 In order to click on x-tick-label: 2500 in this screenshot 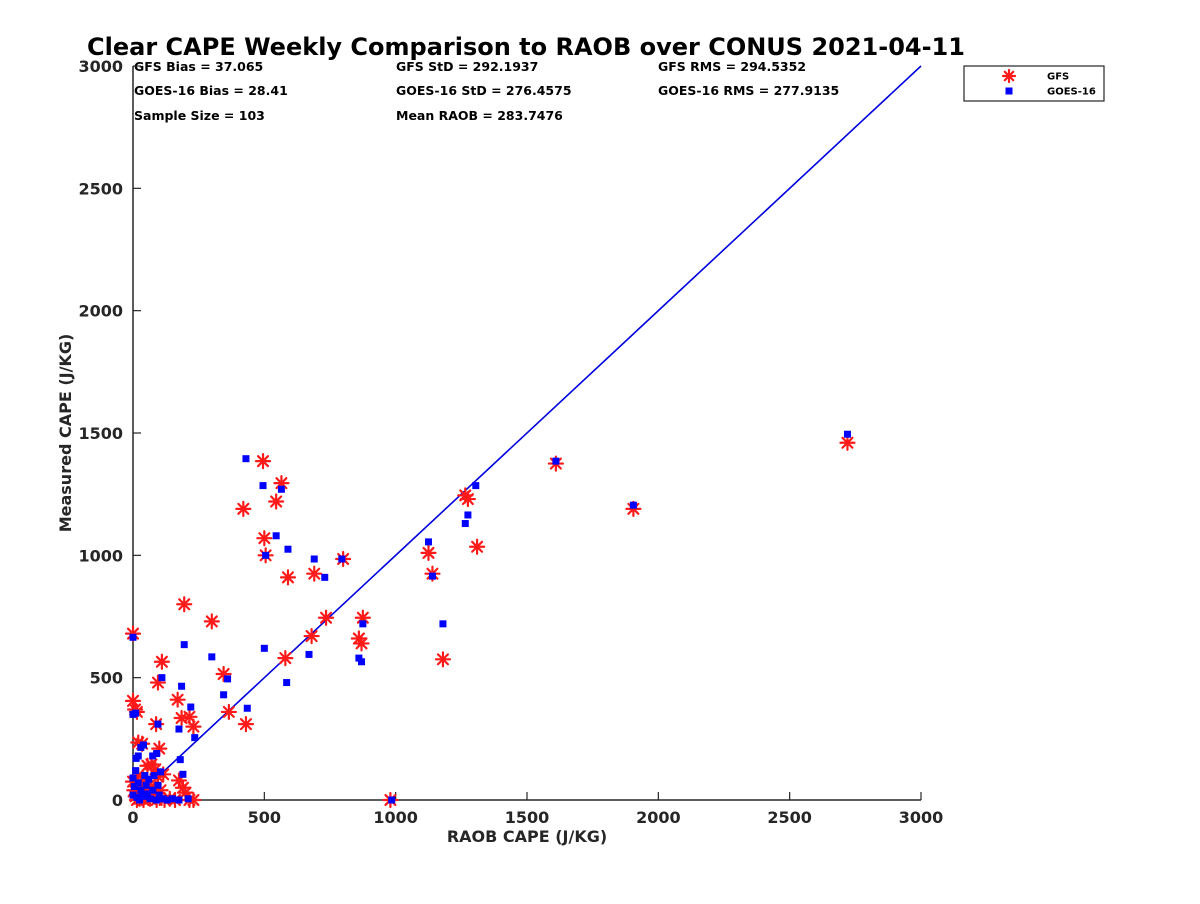, I will do `click(789, 817)`.